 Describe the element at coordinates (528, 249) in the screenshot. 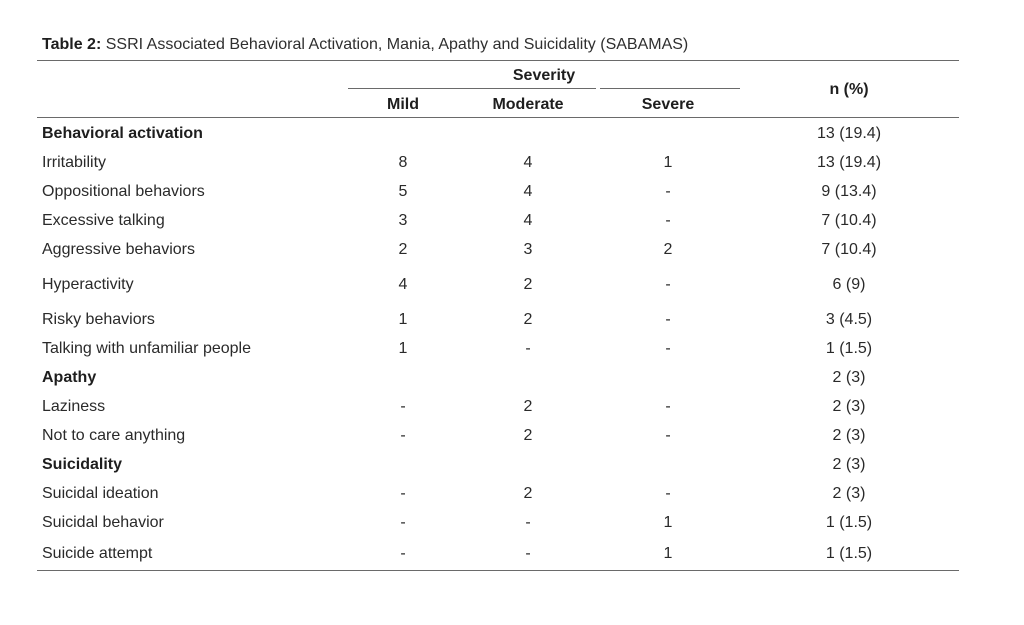

I see `cell-moderate: 3` at that location.